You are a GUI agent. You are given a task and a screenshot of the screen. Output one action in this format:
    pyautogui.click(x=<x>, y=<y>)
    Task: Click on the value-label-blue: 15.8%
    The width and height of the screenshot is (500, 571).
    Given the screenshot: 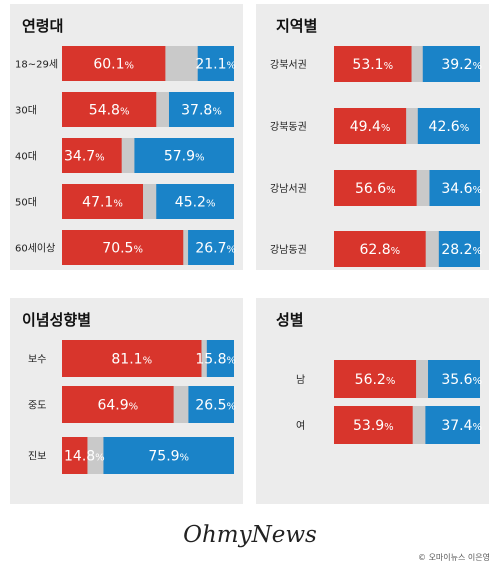 What is the action you would take?
    pyautogui.click(x=215, y=360)
    